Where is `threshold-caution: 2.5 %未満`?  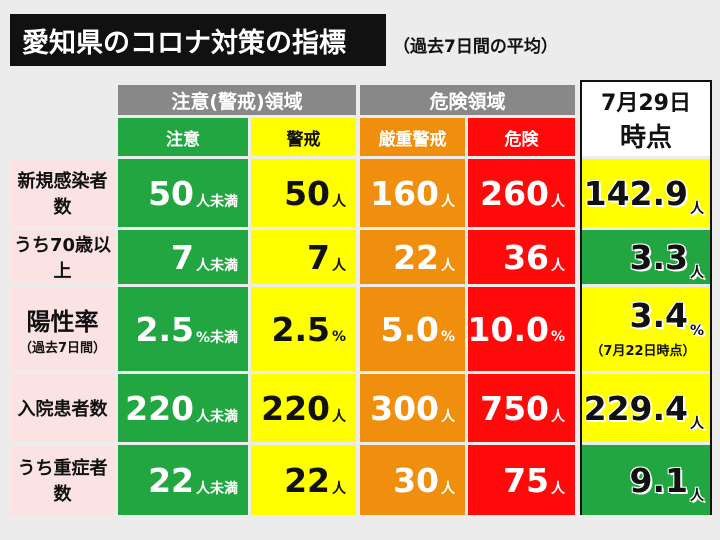
threshold-caution: 2.5 %未満 is located at coordinates (183, 329).